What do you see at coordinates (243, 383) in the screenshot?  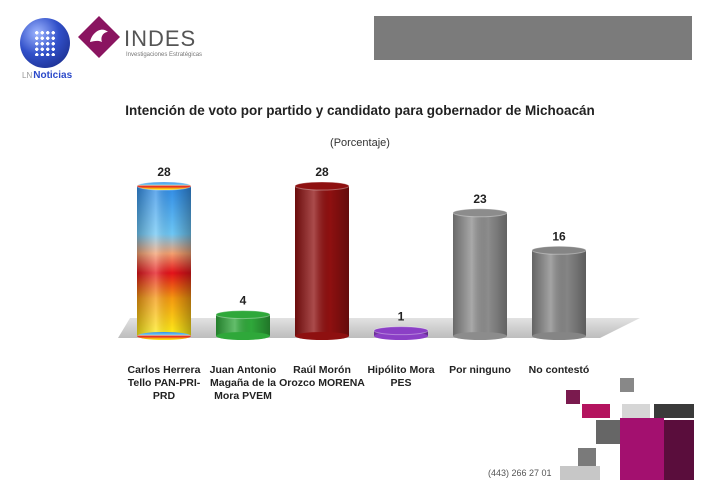 I see `category-label-2: Juan Antonio Magaña de la Mora PVEM` at bounding box center [243, 383].